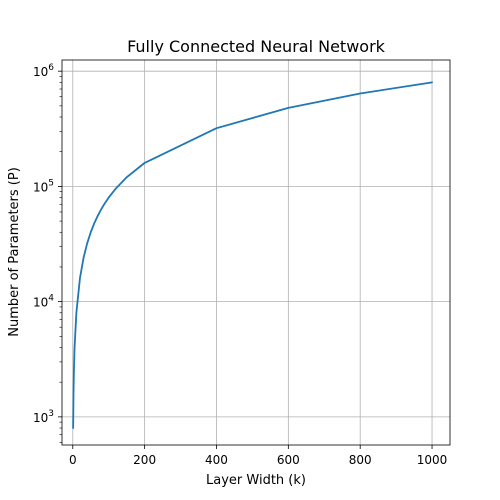 This screenshot has height=500, width=500. I want to click on x-tick-label: 200, so click(144, 460).